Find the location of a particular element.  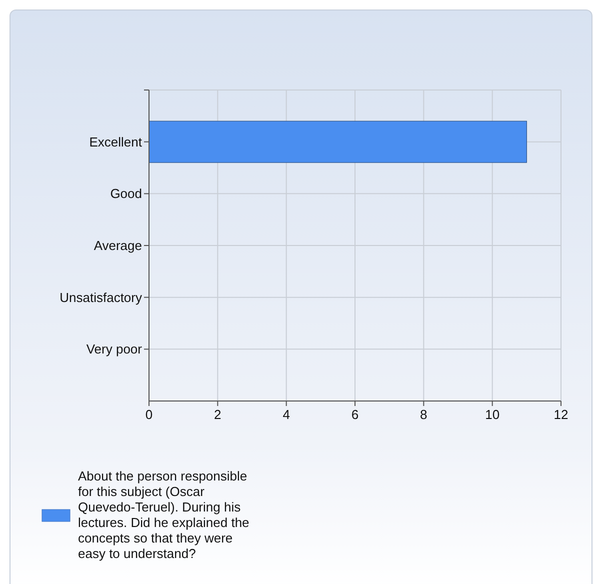

y-tick-label: Average is located at coordinates (118, 246).